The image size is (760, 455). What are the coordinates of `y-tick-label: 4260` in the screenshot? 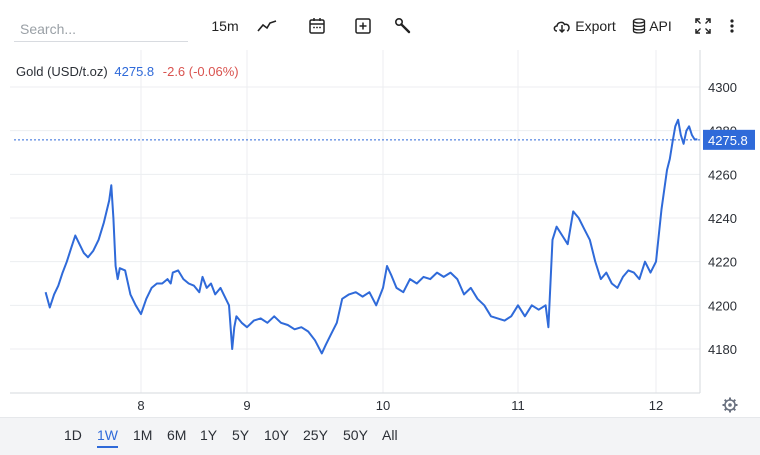 It's located at (722, 174).